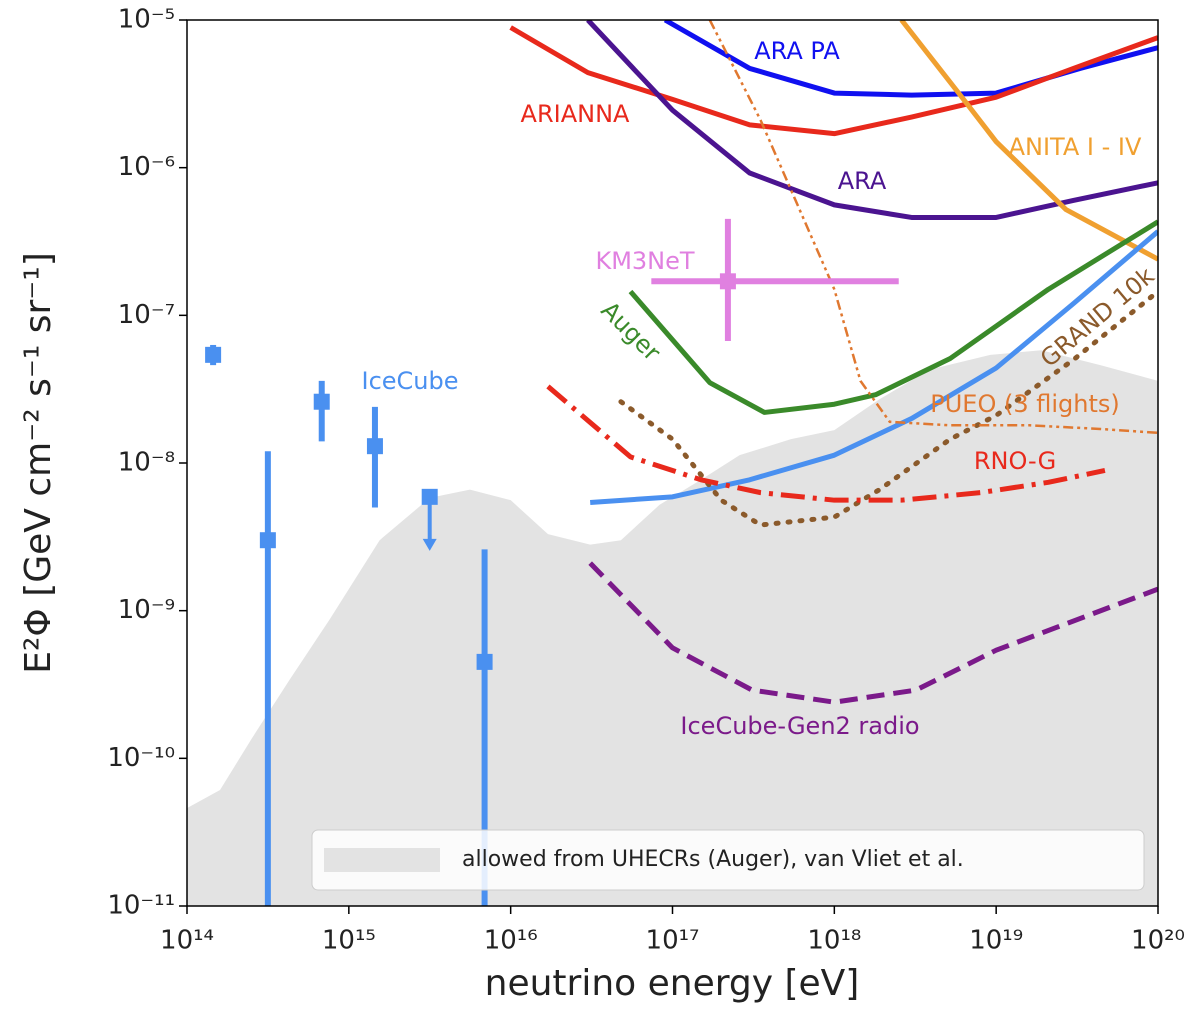 This screenshot has height=1019, width=1200. What do you see at coordinates (631, 331) in the screenshot?
I see `series-label: Auger` at bounding box center [631, 331].